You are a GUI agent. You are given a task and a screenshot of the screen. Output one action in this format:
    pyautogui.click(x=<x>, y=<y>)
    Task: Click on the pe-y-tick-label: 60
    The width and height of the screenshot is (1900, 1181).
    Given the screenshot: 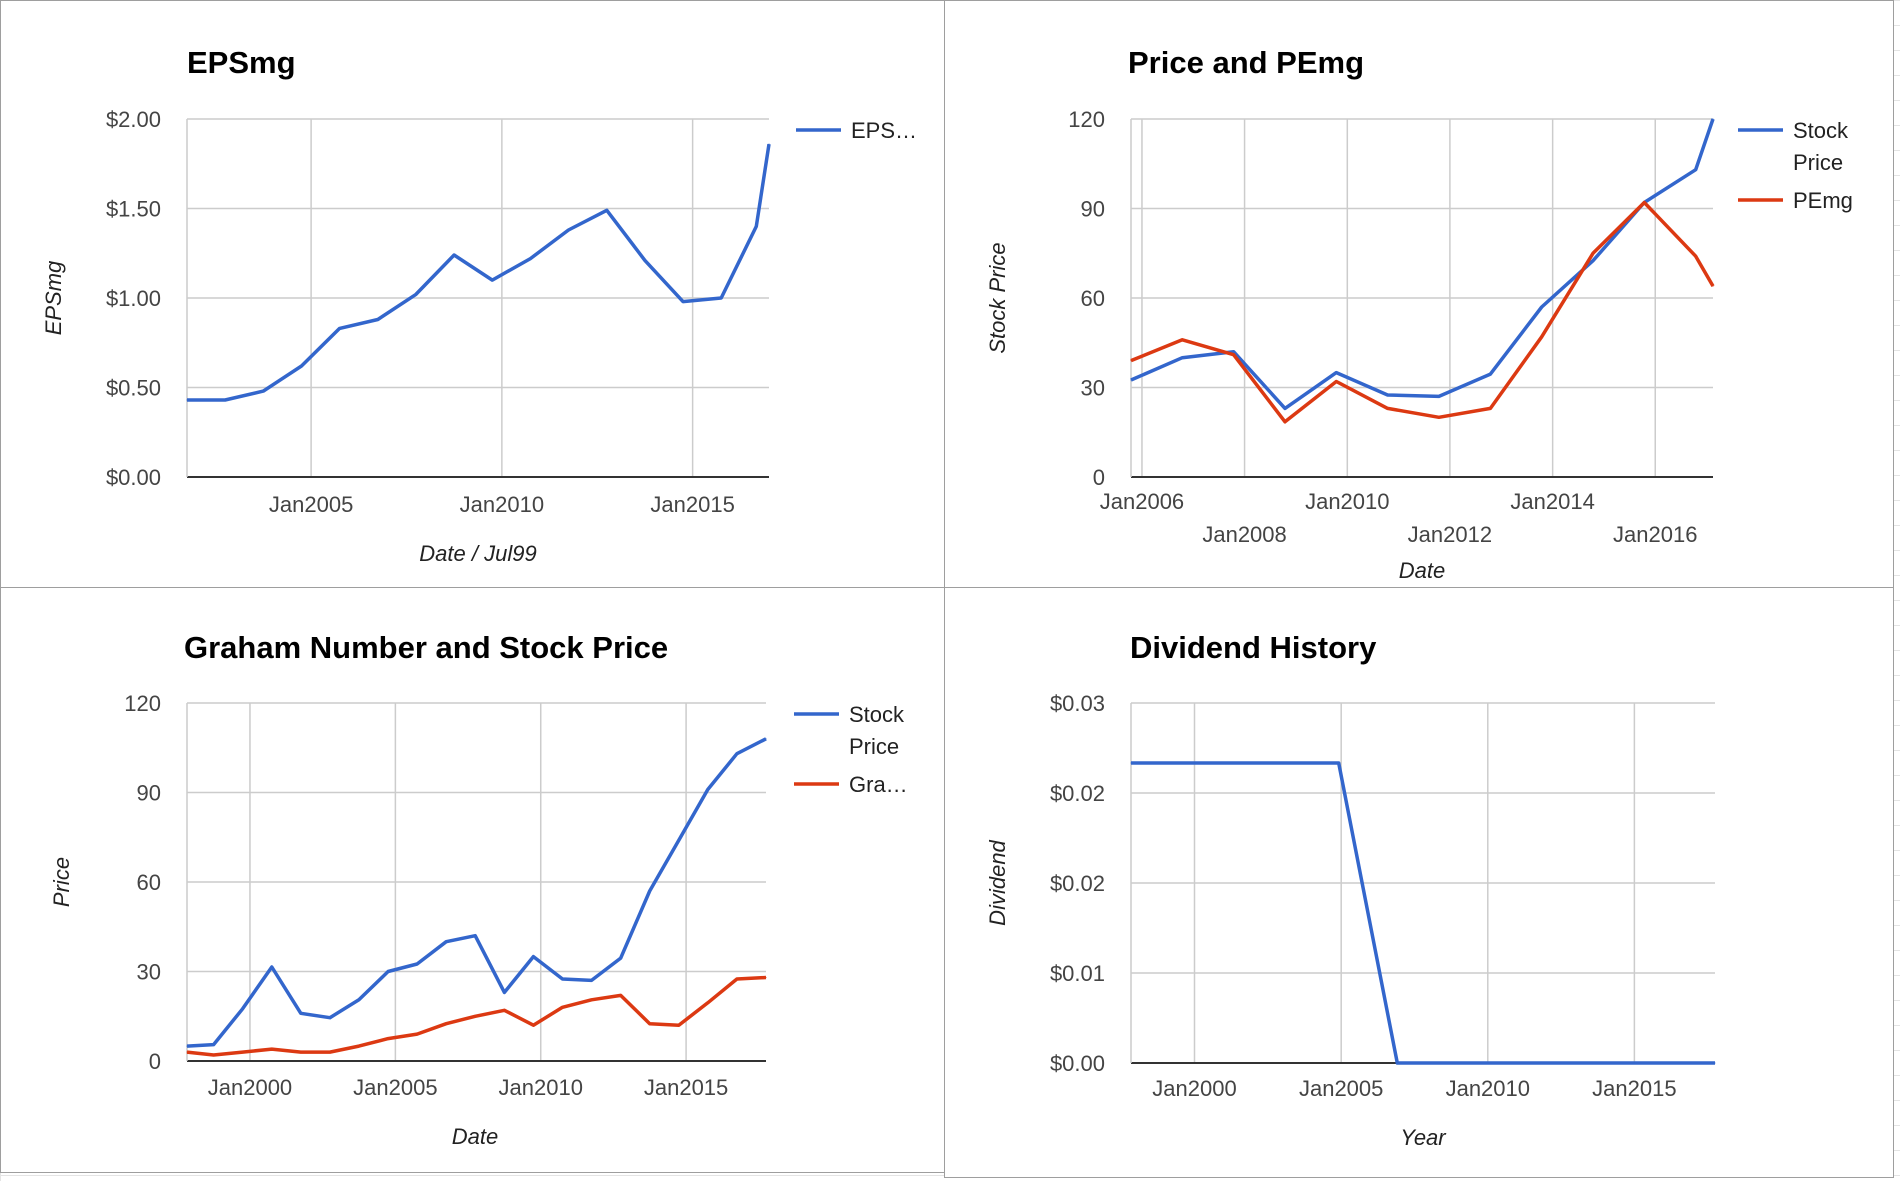 What is the action you would take?
    pyautogui.click(x=1093, y=298)
    